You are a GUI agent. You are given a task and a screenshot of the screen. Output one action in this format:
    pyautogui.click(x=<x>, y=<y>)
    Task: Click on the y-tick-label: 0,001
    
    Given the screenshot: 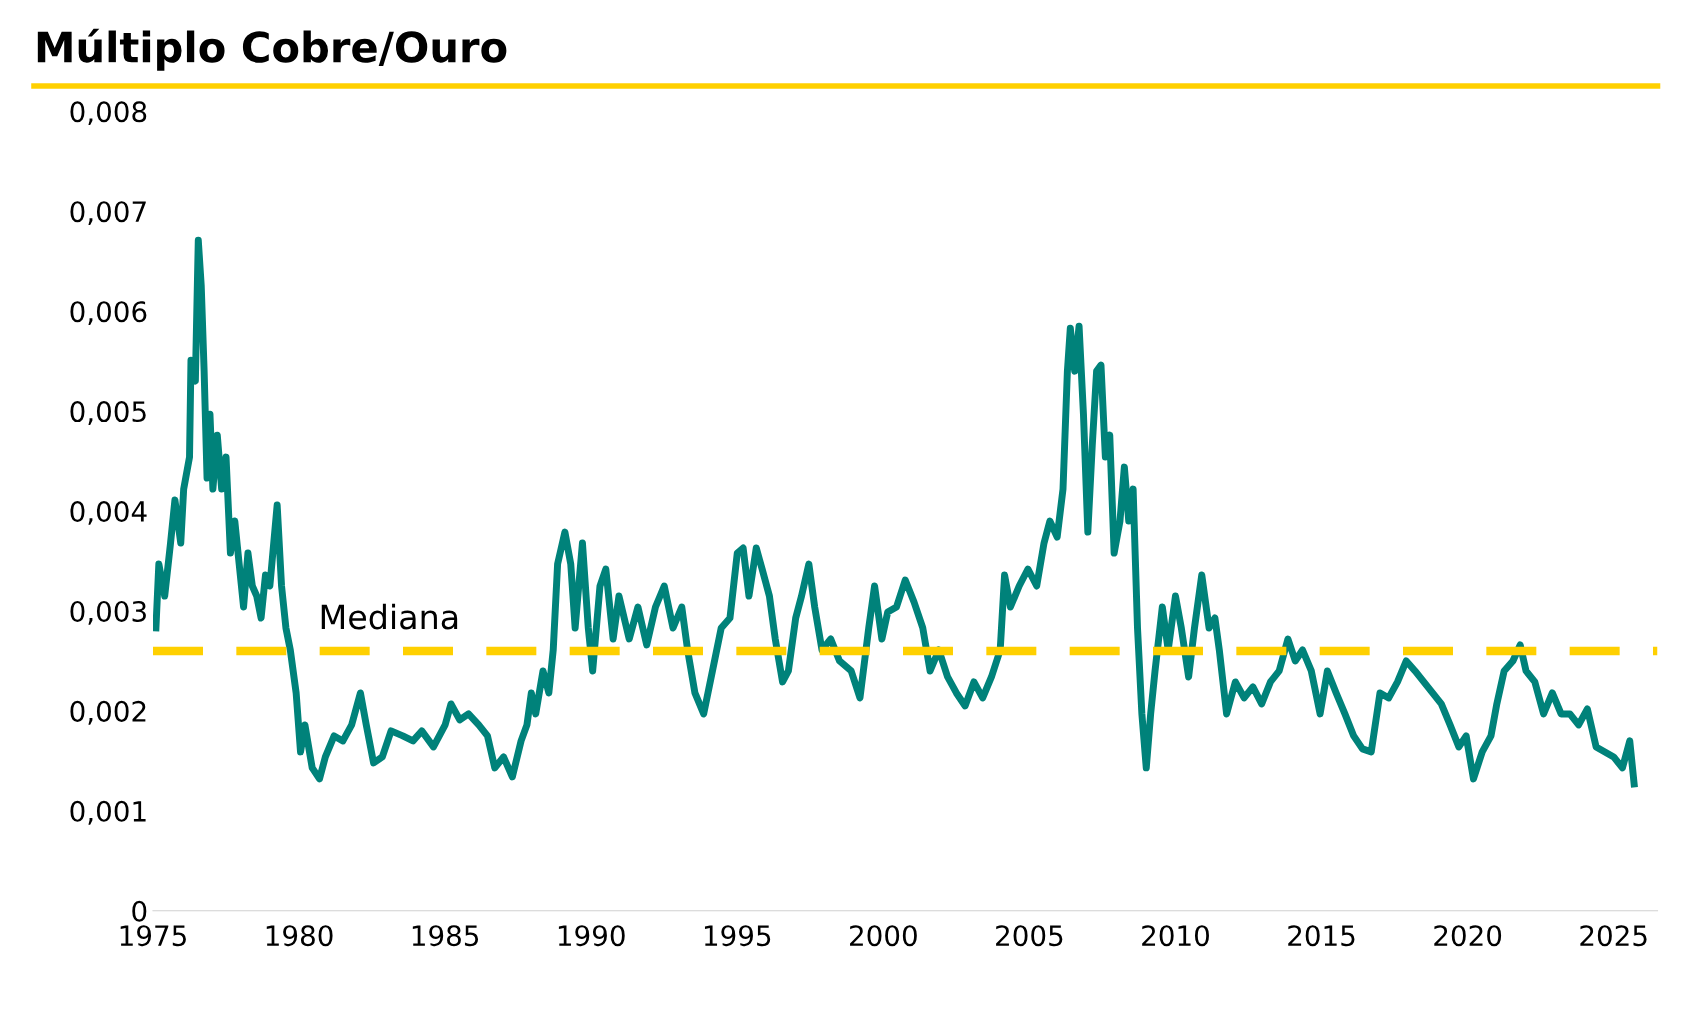 What is the action you would take?
    pyautogui.click(x=108, y=812)
    